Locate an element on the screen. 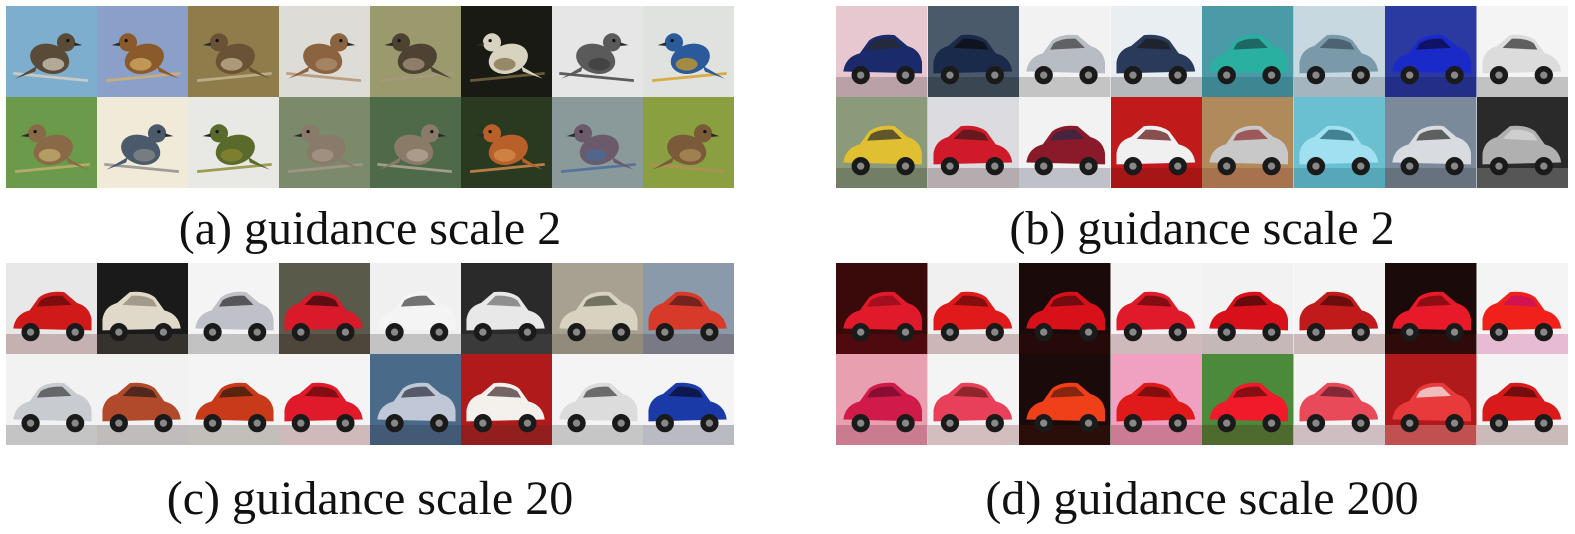  caption-d: (d) guidance scale 200 is located at coordinates (1202, 498).